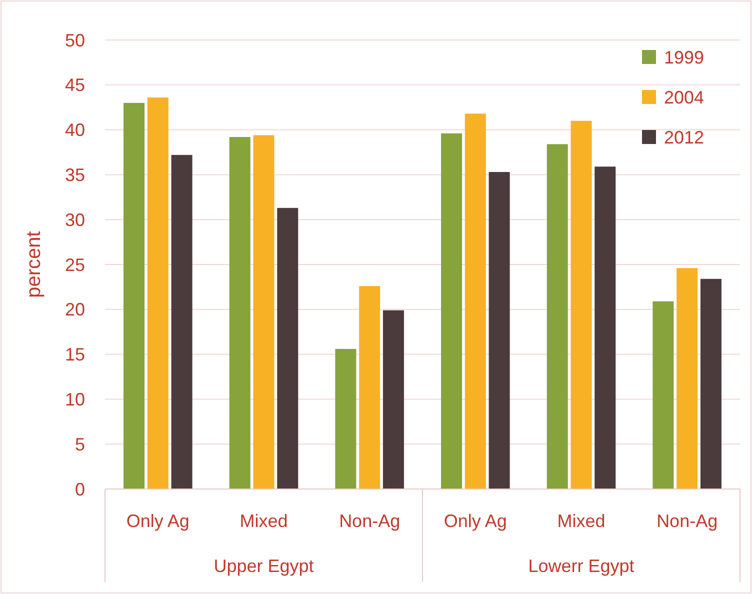 This screenshot has width=752, height=594. What do you see at coordinates (74, 354) in the screenshot?
I see `y-tick-label: 15` at bounding box center [74, 354].